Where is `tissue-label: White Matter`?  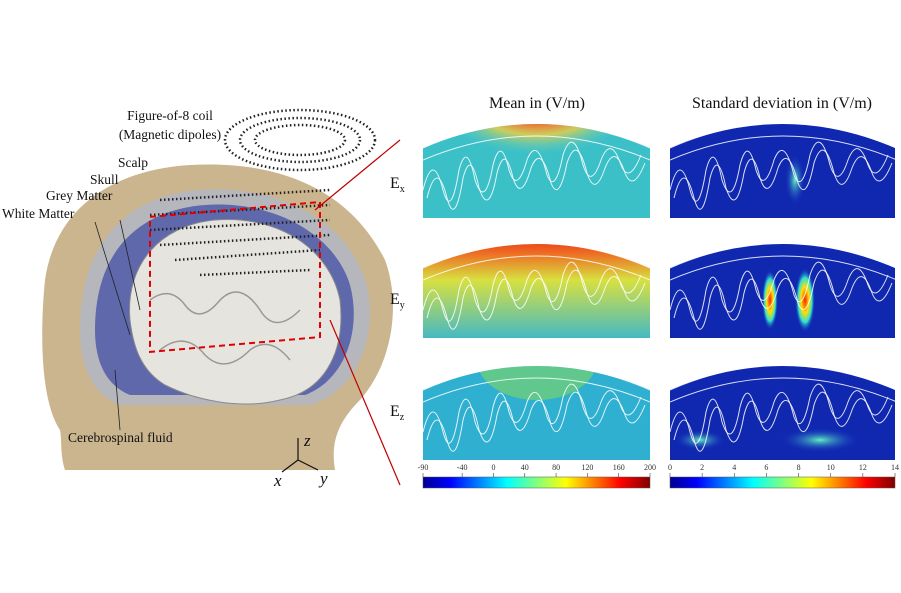 tissue-label: White Matter is located at coordinates (38, 213).